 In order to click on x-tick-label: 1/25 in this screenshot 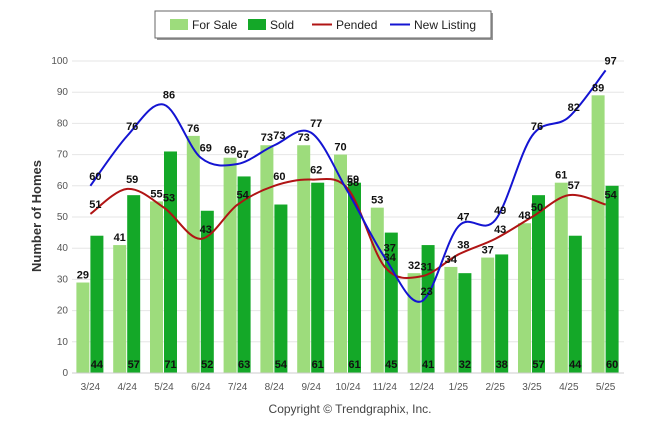, I will do `click(459, 387)`.